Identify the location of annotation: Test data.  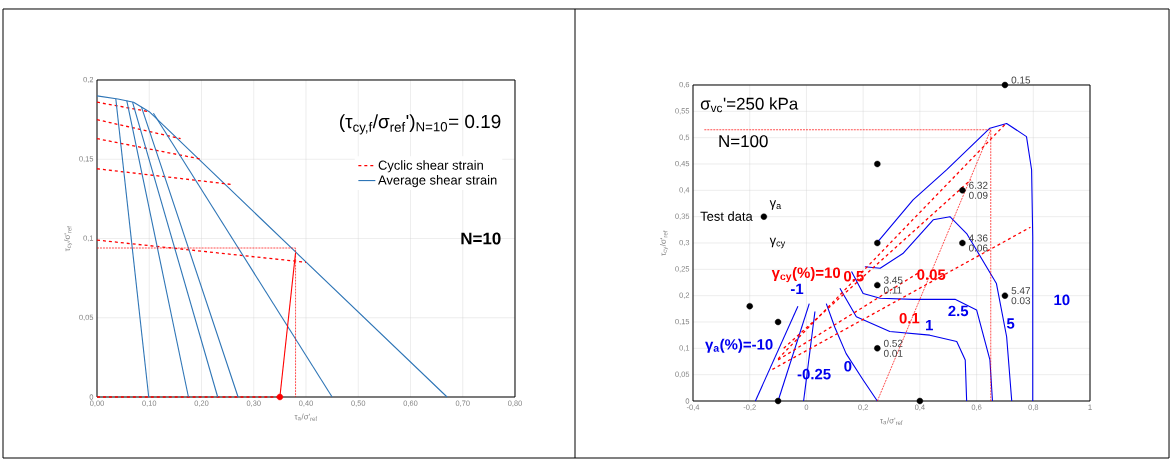
(726, 216).